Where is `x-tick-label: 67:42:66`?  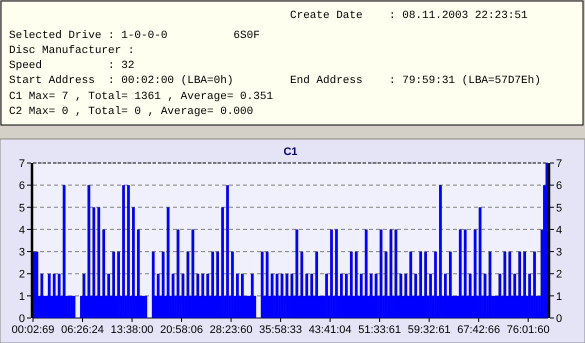
x-tick-label: 67:42:66 is located at coordinates (478, 330).